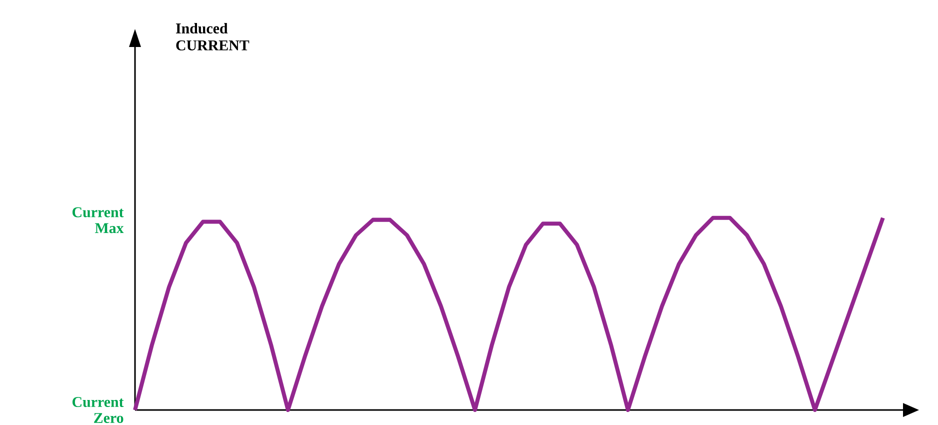 The width and height of the screenshot is (938, 425). What do you see at coordinates (98, 410) in the screenshot?
I see `text: Current Zero` at bounding box center [98, 410].